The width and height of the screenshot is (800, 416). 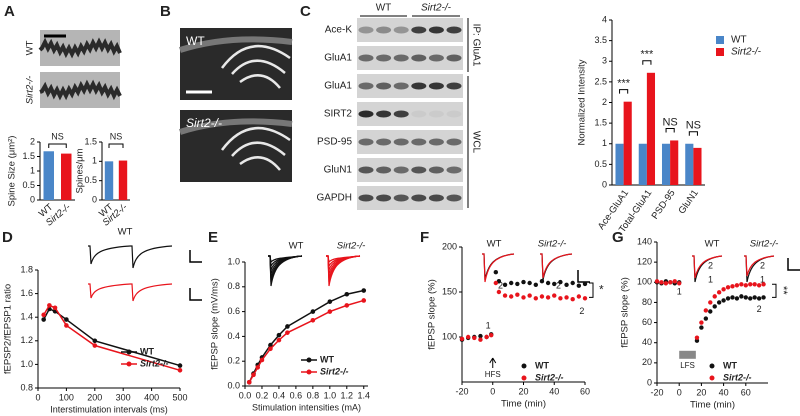 What do you see at coordinates (449, 336) in the screenshot?
I see `y-tick-label: 100` at bounding box center [449, 336].